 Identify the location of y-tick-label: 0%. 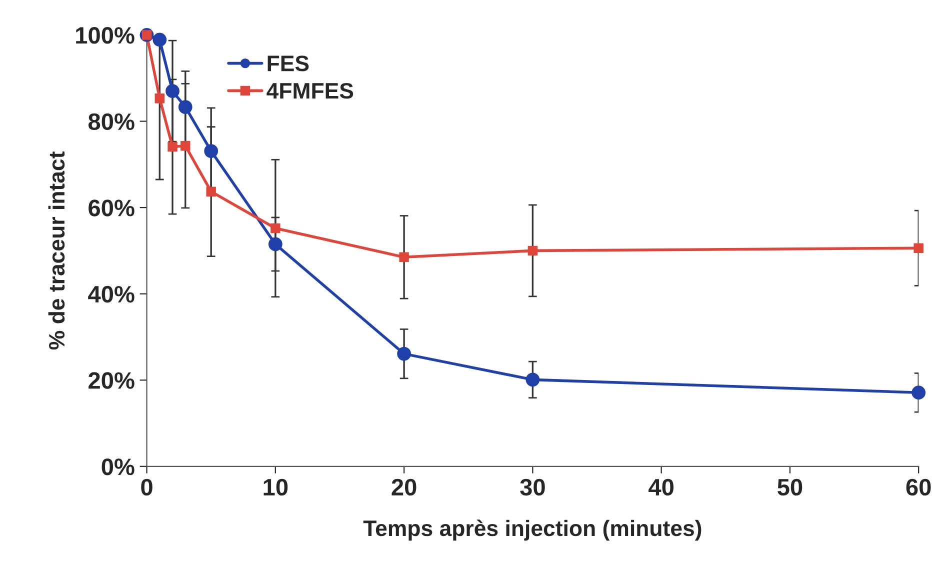
(118, 467).